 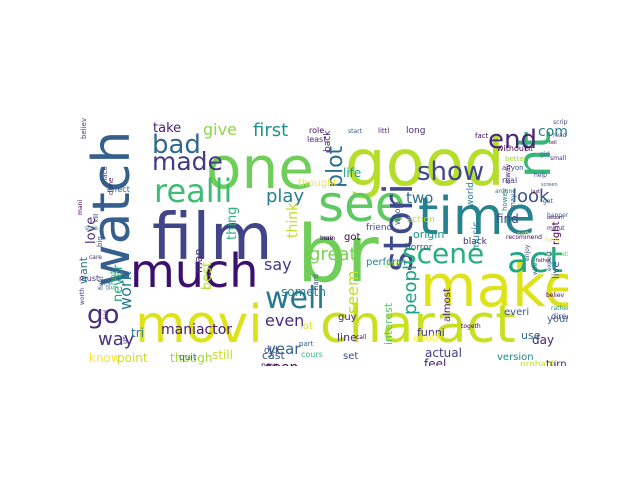 What do you see at coordinates (435, 364) in the screenshot?
I see `cloud-word-51: feel` at bounding box center [435, 364].